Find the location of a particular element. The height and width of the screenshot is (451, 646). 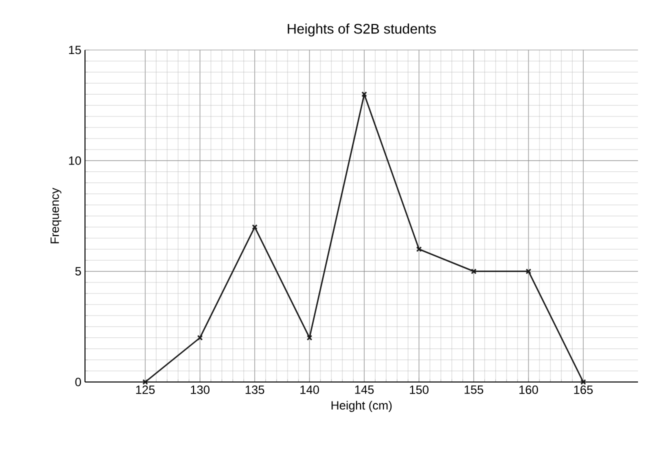

x-axis-title: Height (cm) is located at coordinates (362, 406).